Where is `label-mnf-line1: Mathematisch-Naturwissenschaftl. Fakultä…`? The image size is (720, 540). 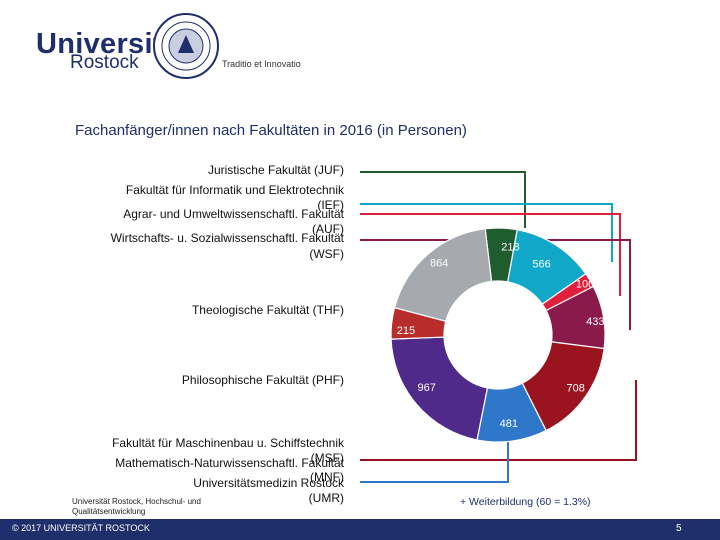 label-mnf-line1: Mathematisch-Naturwissenschaftl. Fakultä… is located at coordinates (229, 463).